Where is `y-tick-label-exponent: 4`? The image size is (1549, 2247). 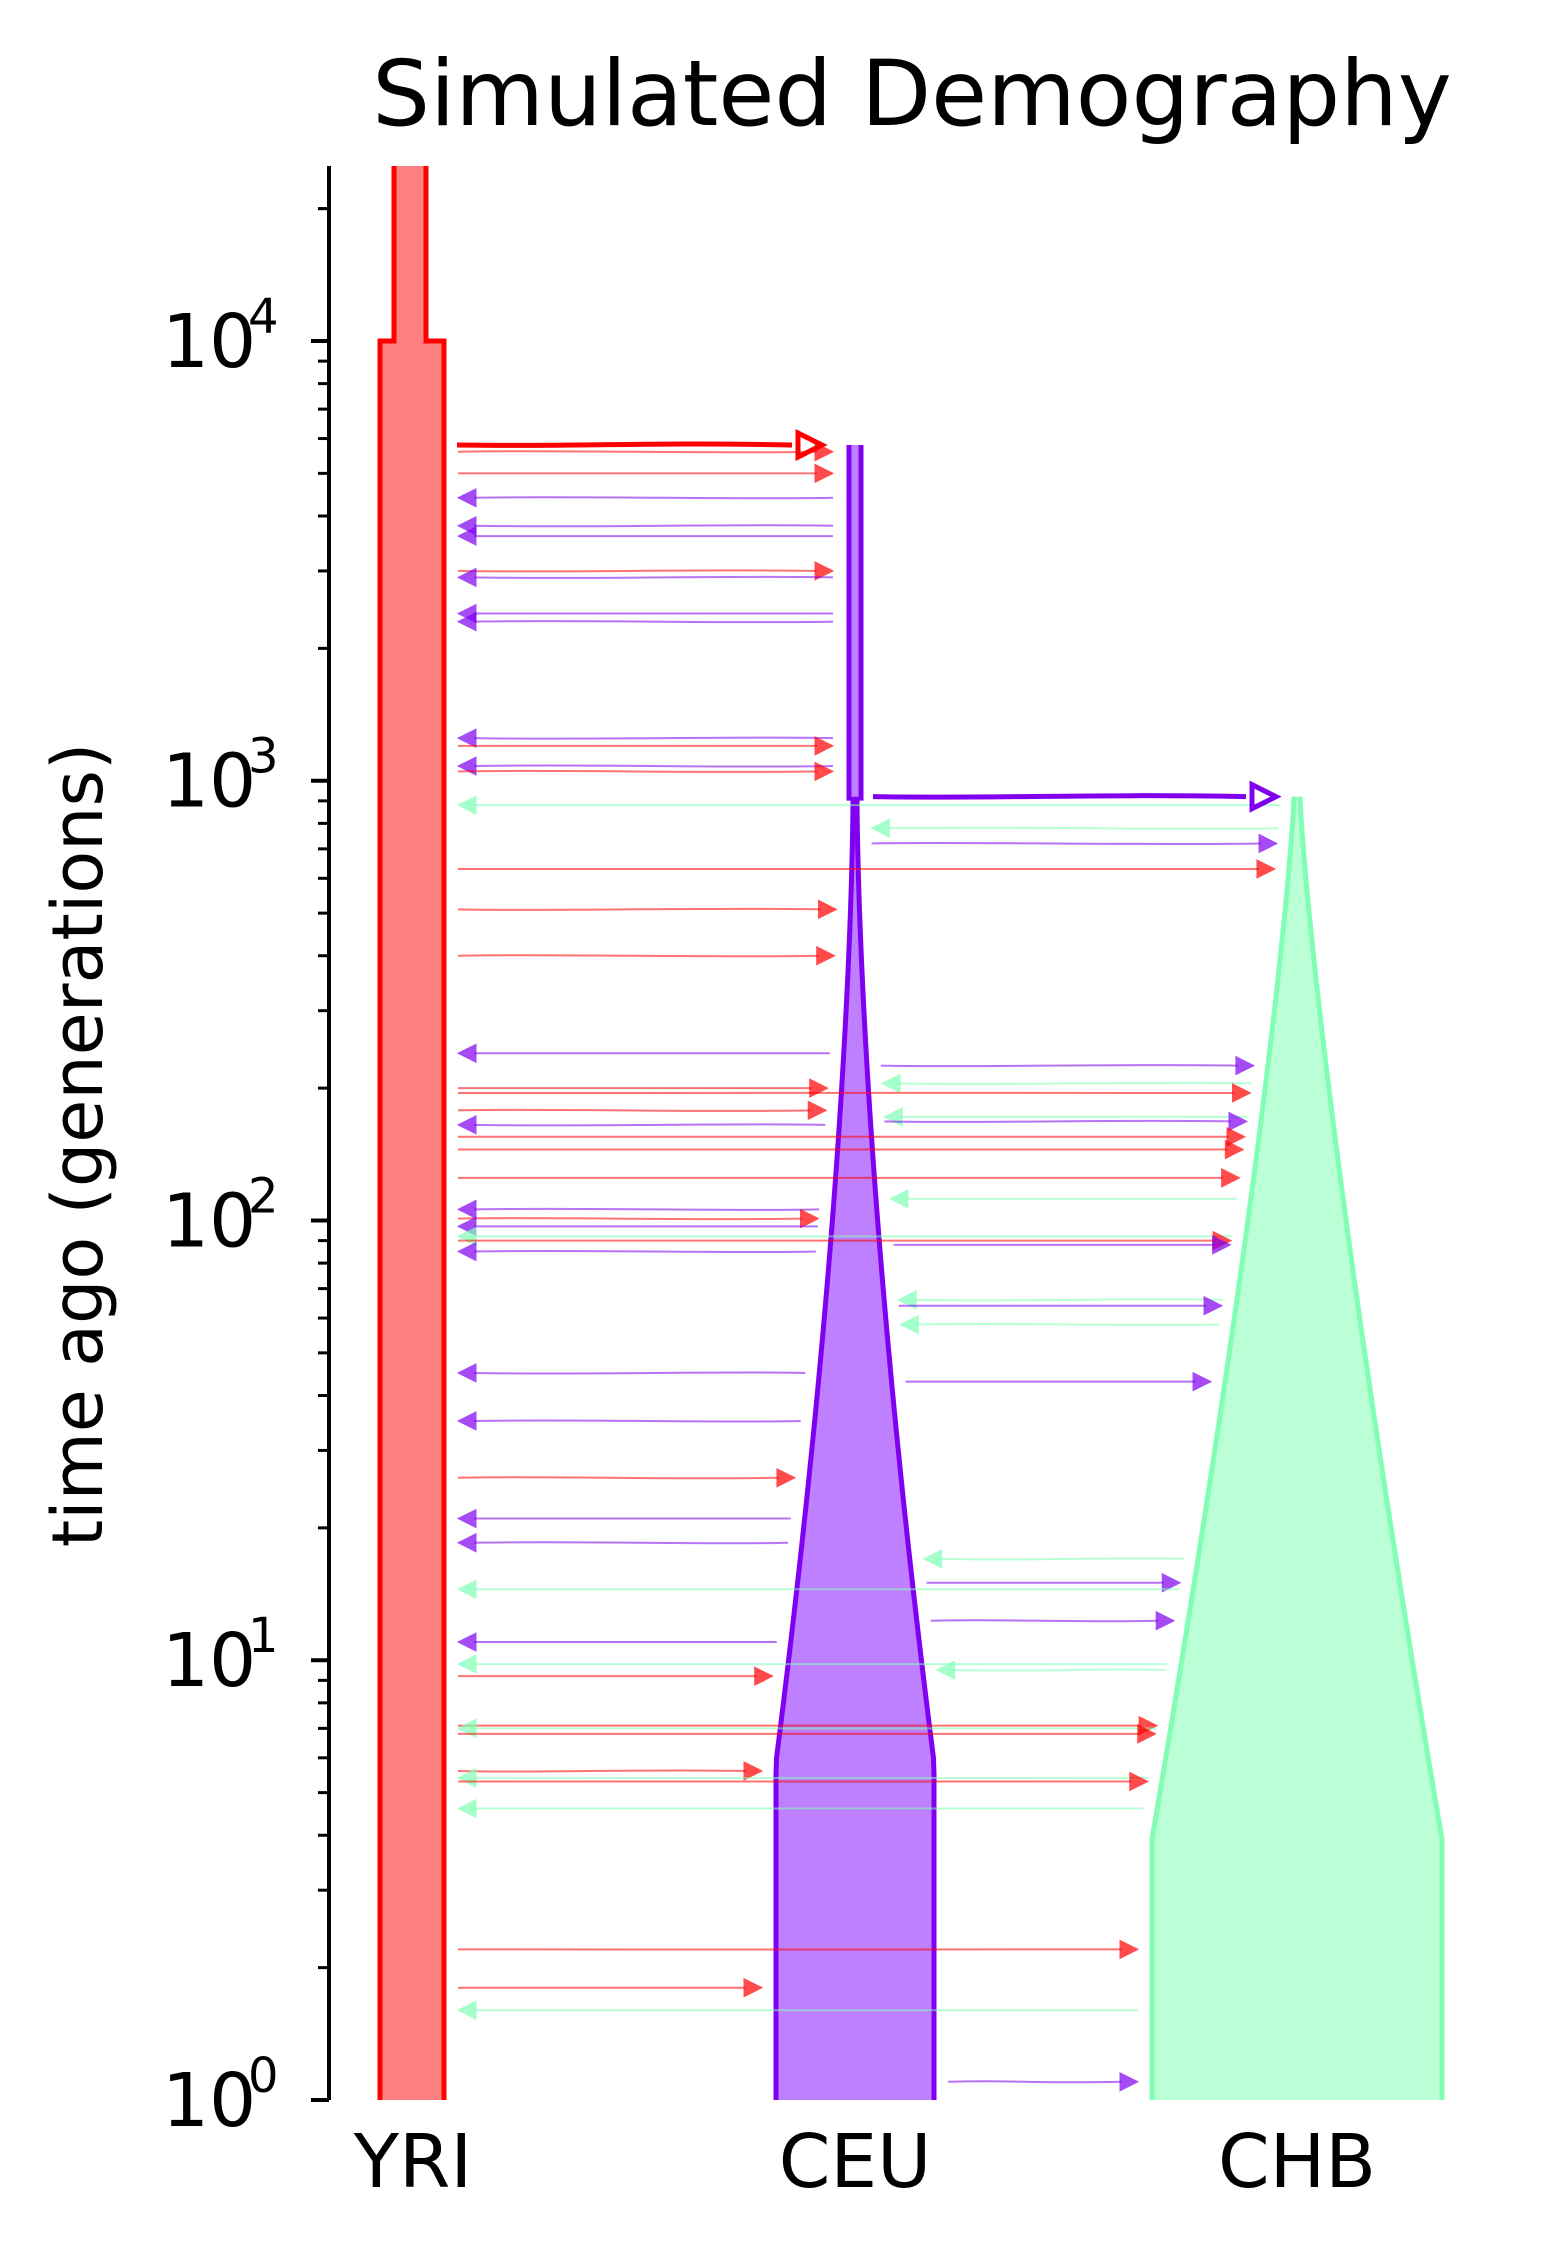 y-tick-label-exponent: 4 is located at coordinates (263, 317).